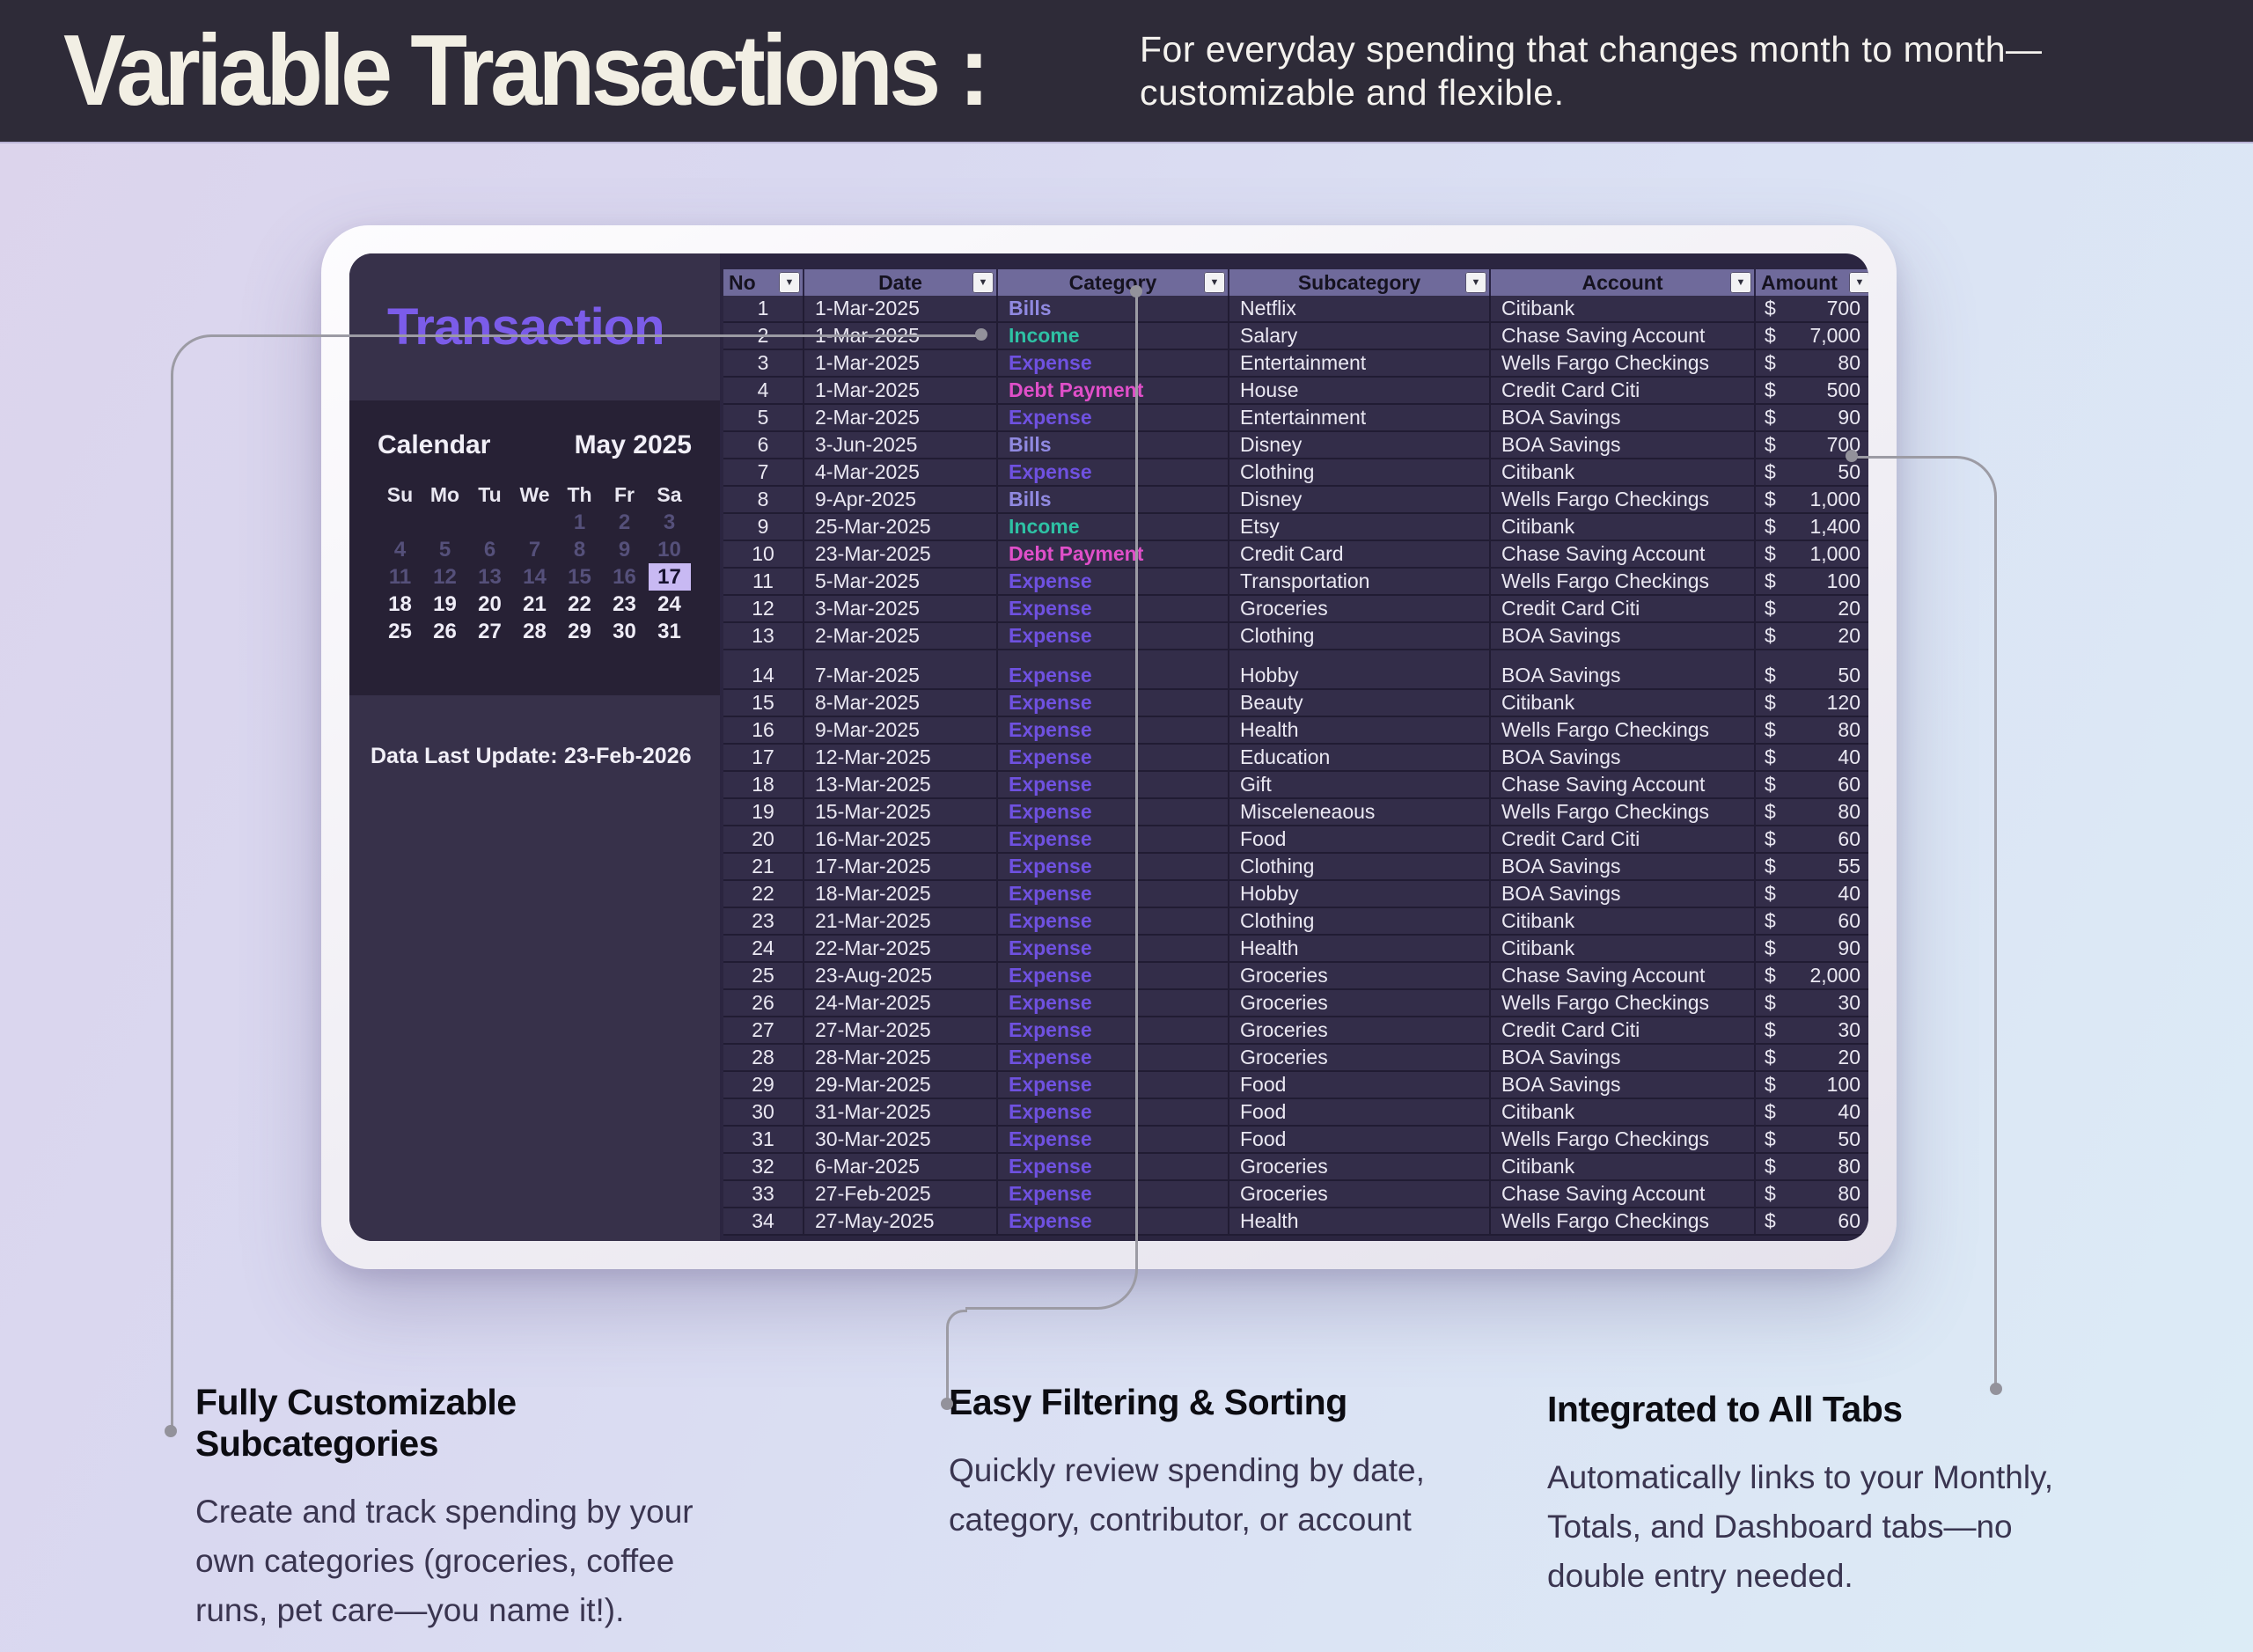 The height and width of the screenshot is (1652, 2253). What do you see at coordinates (1360, 812) in the screenshot?
I see `cell-subcategory: Misceleneaous` at bounding box center [1360, 812].